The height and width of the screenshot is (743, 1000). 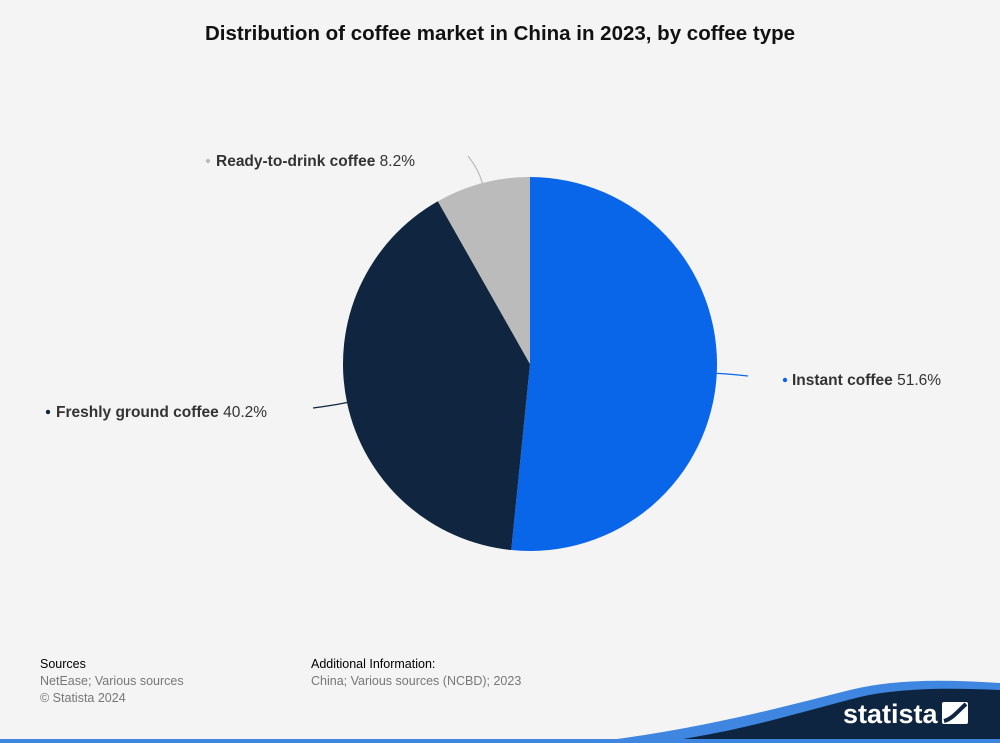 What do you see at coordinates (844, 380) in the screenshot?
I see `slice-label-name: Instant coffee` at bounding box center [844, 380].